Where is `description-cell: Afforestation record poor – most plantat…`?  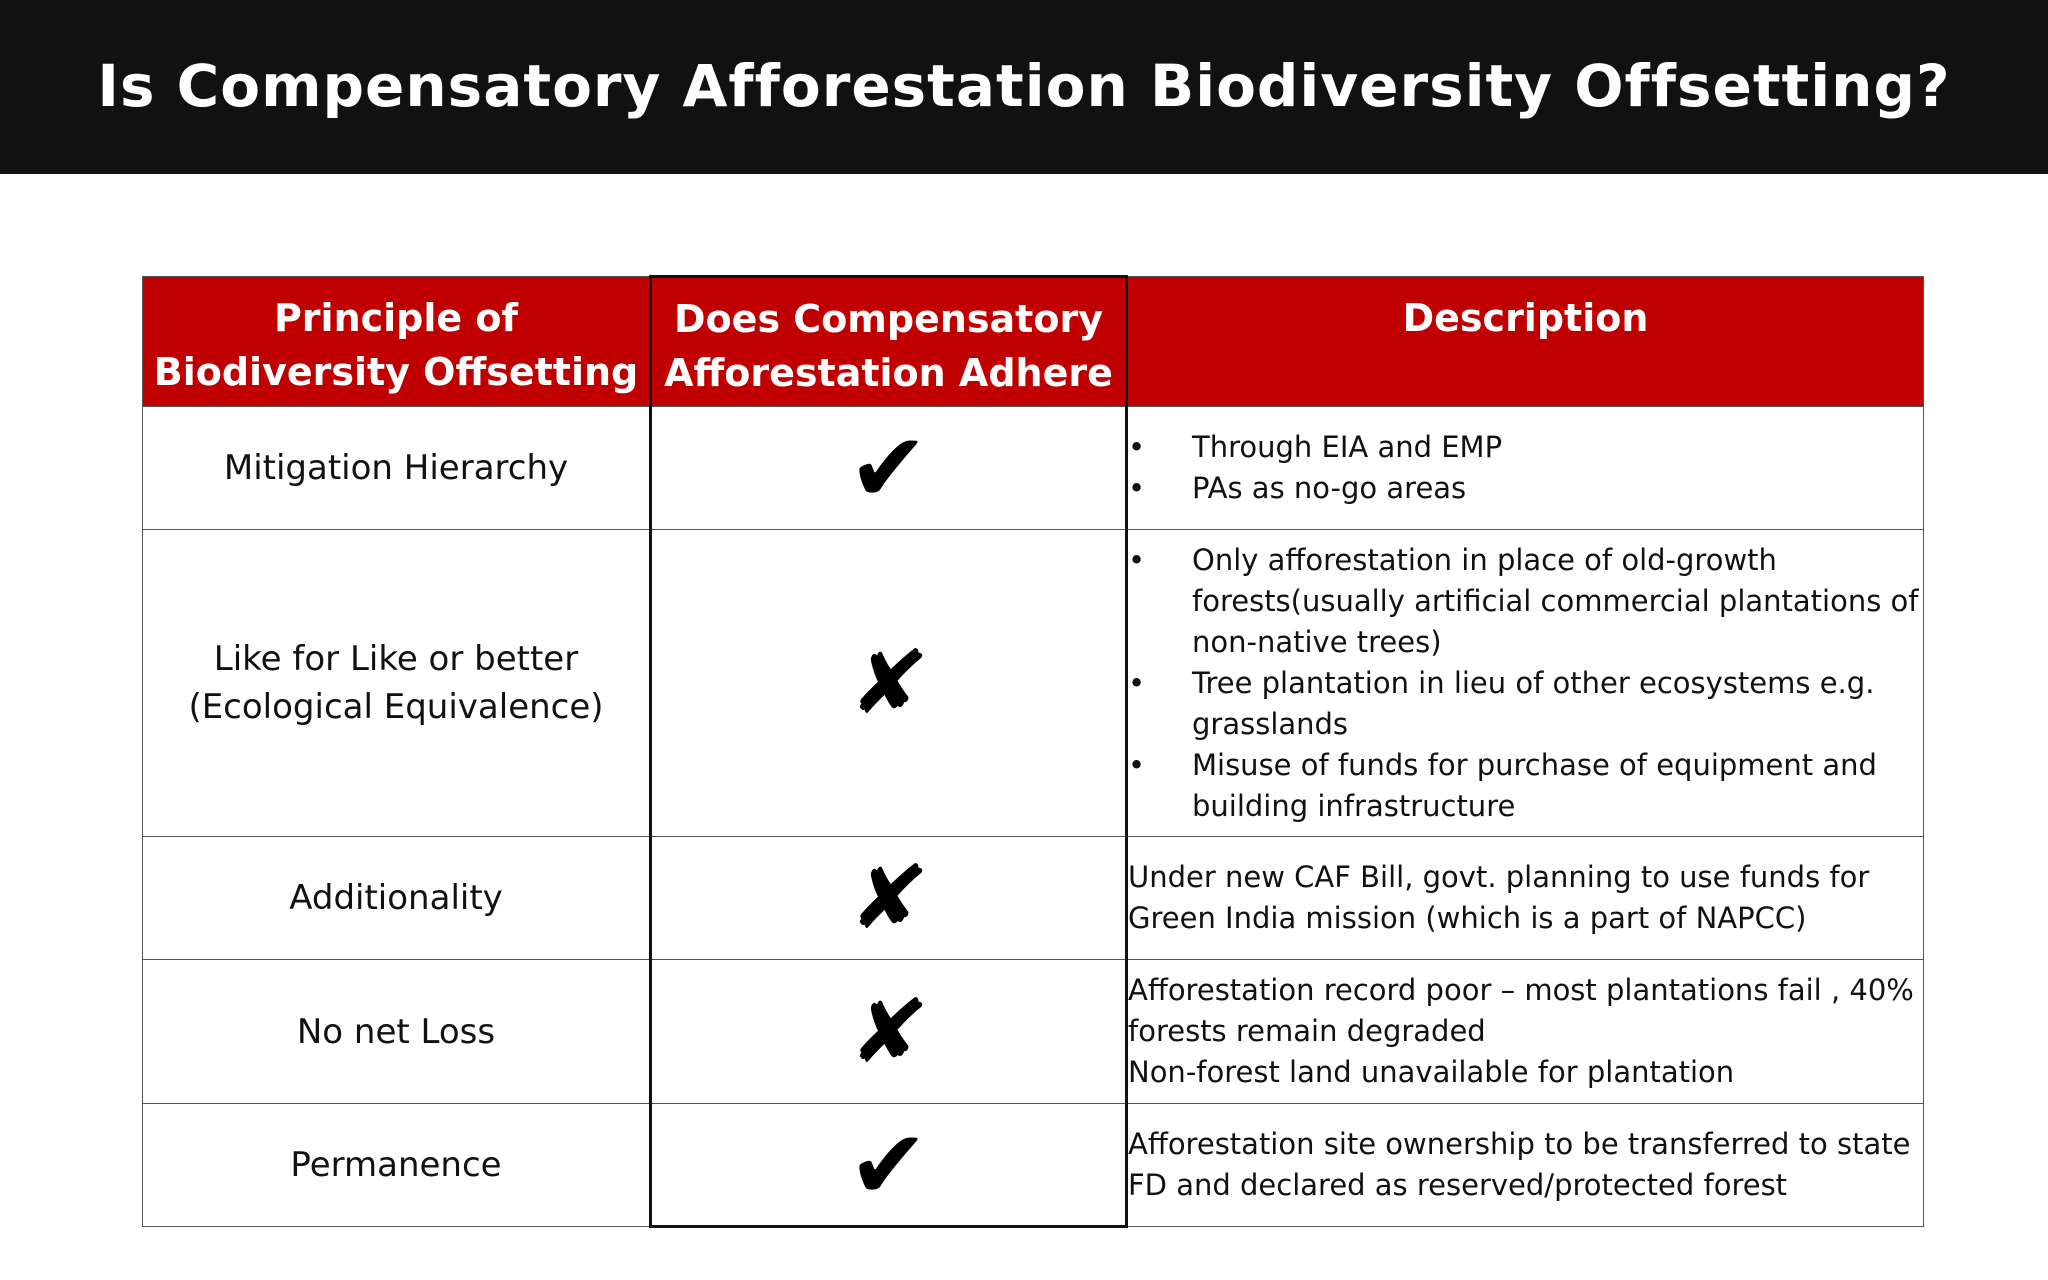
description-cell: Afforestation record poor – most plantat… is located at coordinates (1525, 1031).